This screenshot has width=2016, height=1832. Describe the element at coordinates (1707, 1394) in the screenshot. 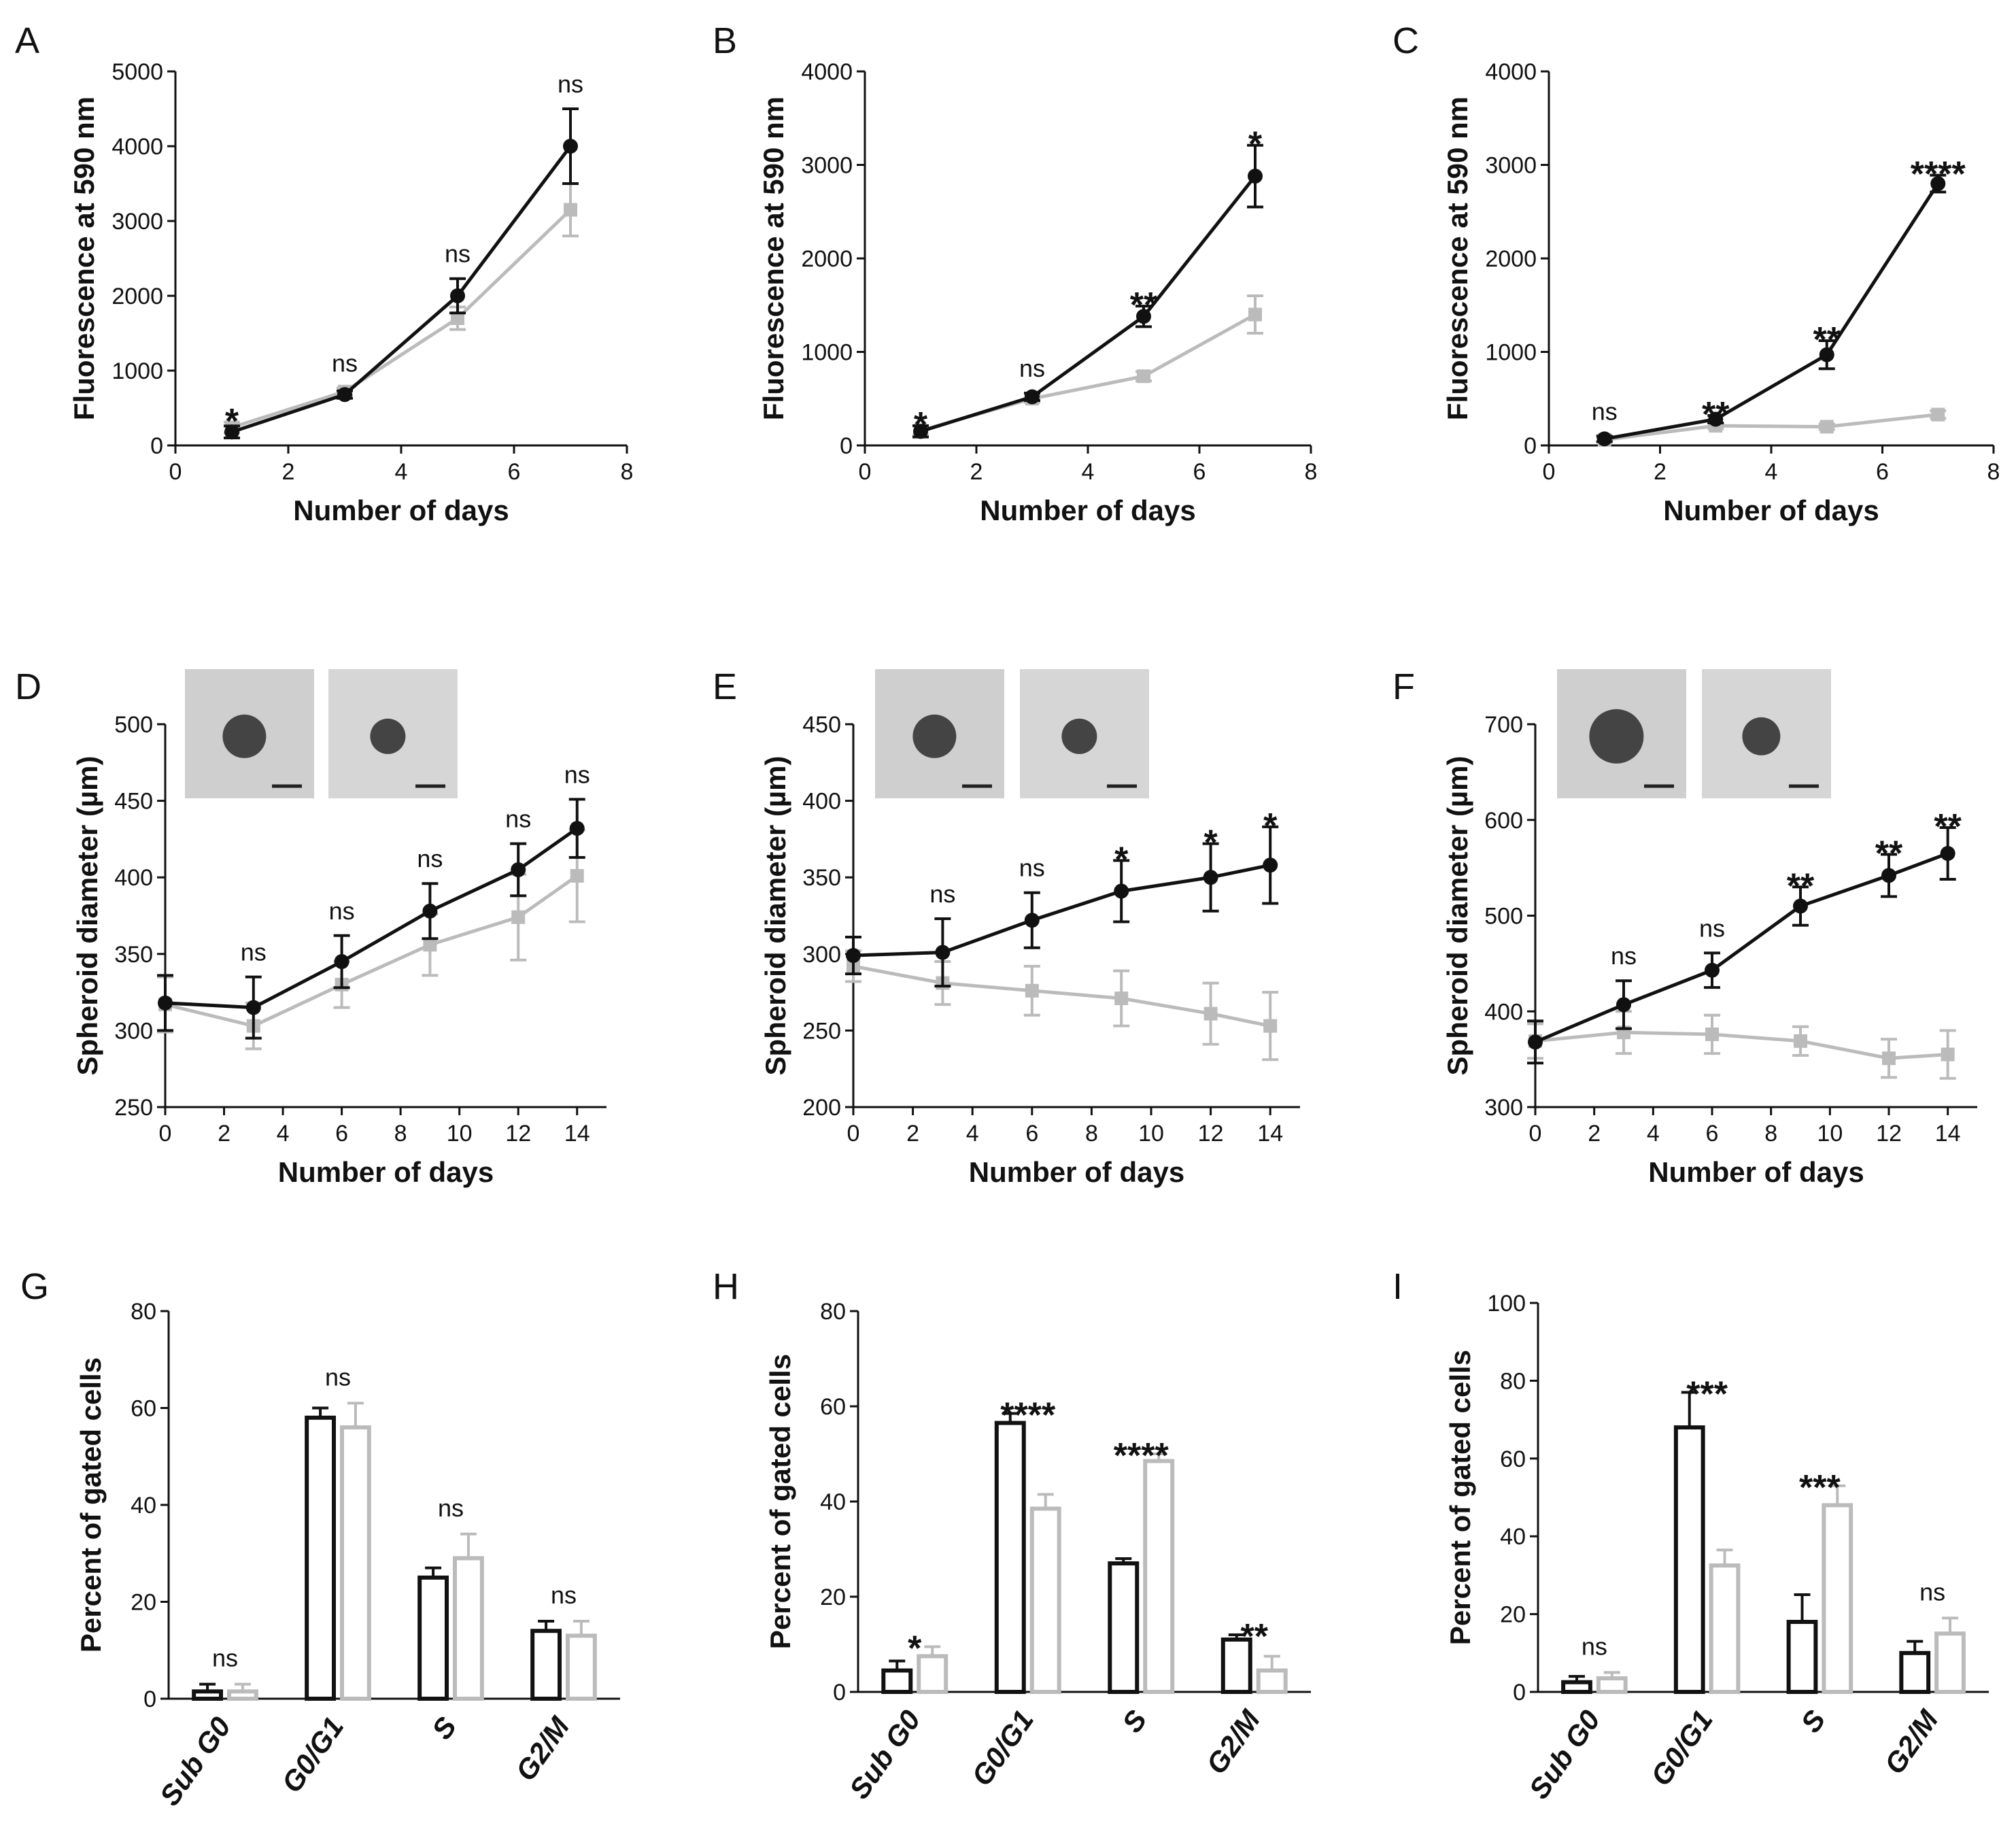

I see `significance-label: ***` at that location.